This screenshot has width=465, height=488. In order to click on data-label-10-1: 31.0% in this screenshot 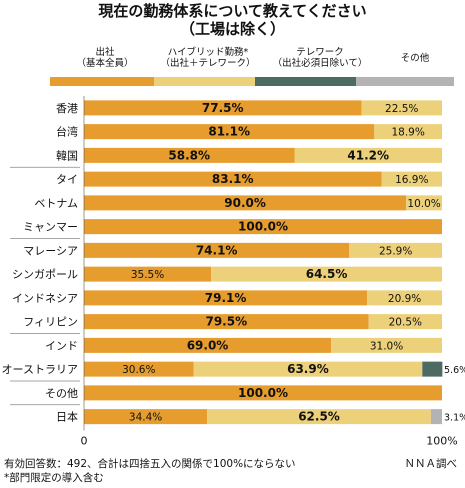, I will do `click(386, 346)`.